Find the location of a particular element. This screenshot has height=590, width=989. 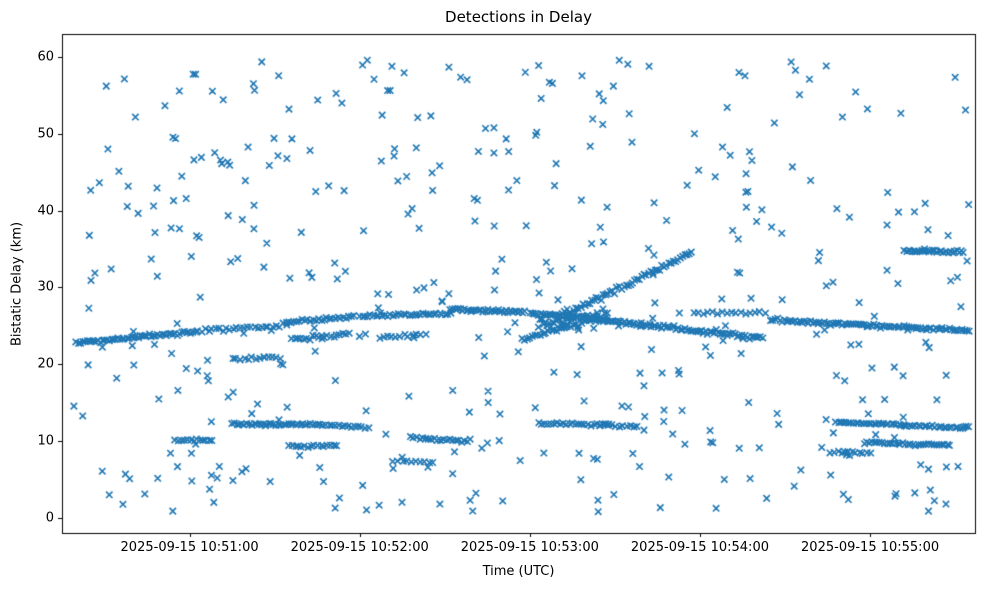

y-tick-label: 10 is located at coordinates (45, 441).